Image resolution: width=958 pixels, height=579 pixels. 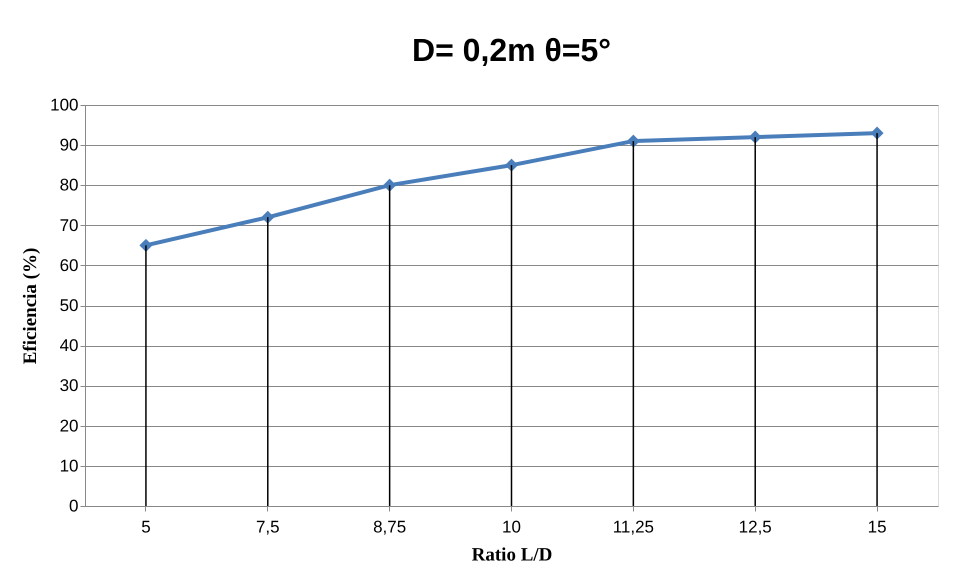 What do you see at coordinates (73, 506) in the screenshot?
I see `y-tick-label: 0` at bounding box center [73, 506].